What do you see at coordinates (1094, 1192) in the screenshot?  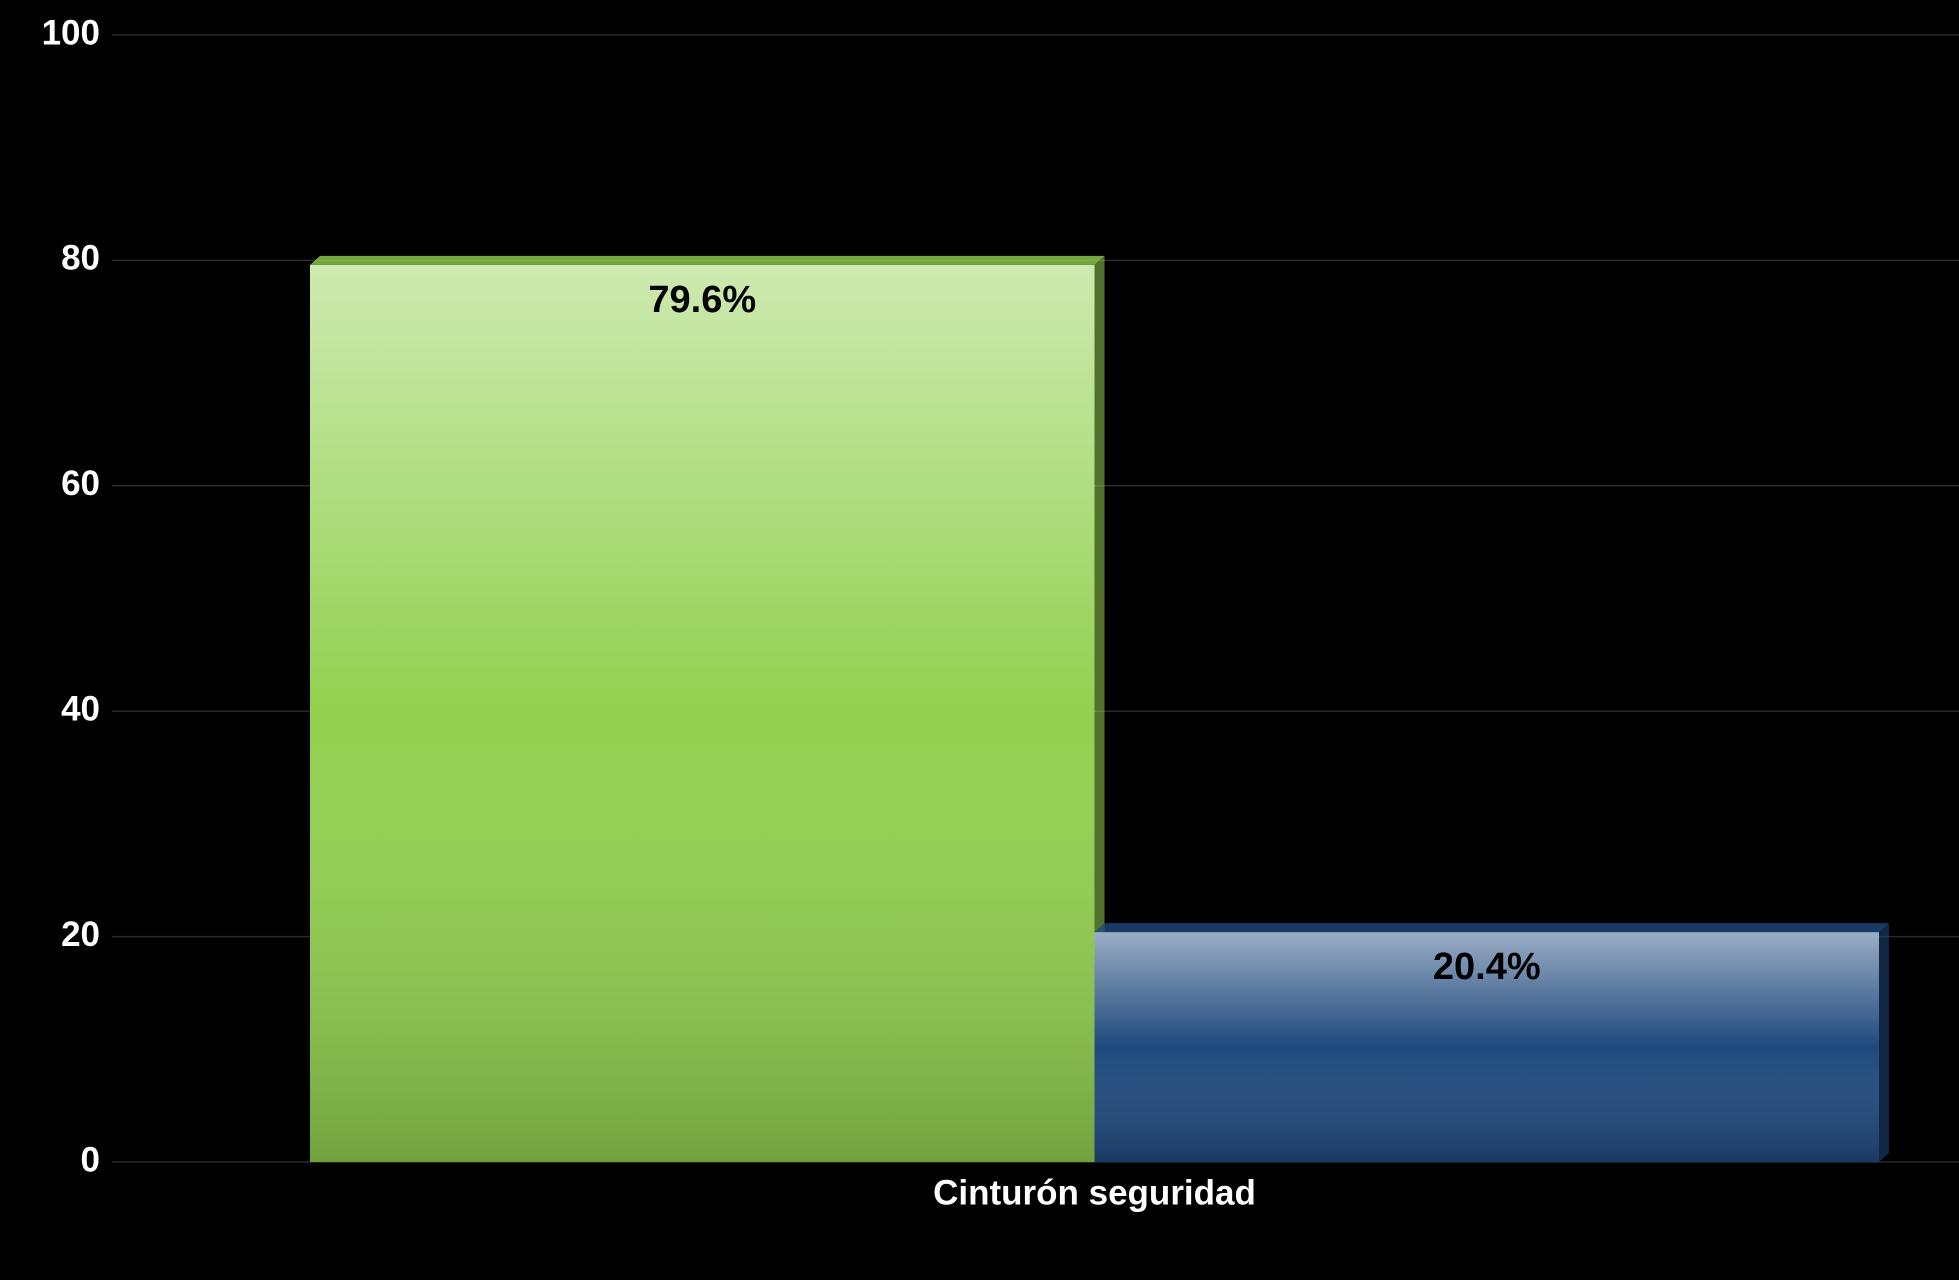 I see `x-tick-label: Cinturón seguridad` at bounding box center [1094, 1192].